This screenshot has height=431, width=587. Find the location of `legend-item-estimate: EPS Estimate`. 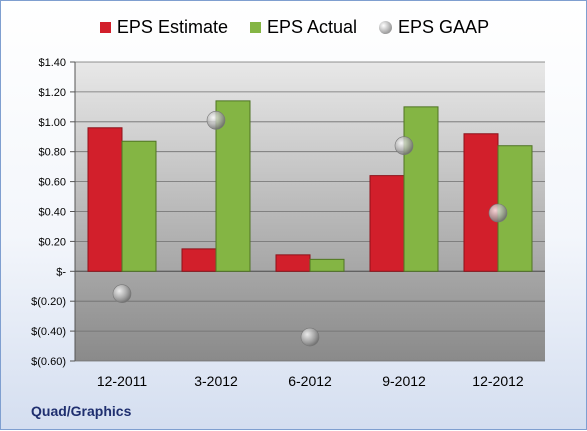

legend-item-estimate: EPS Estimate is located at coordinates (163, 27).